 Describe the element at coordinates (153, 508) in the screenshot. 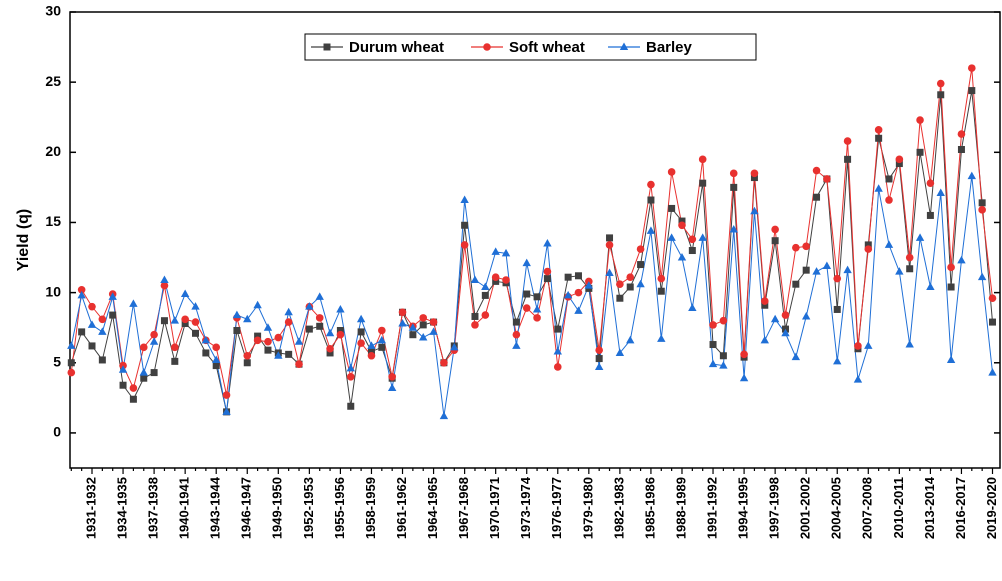

I see `x-tick-label: 1937-1938` at that location.